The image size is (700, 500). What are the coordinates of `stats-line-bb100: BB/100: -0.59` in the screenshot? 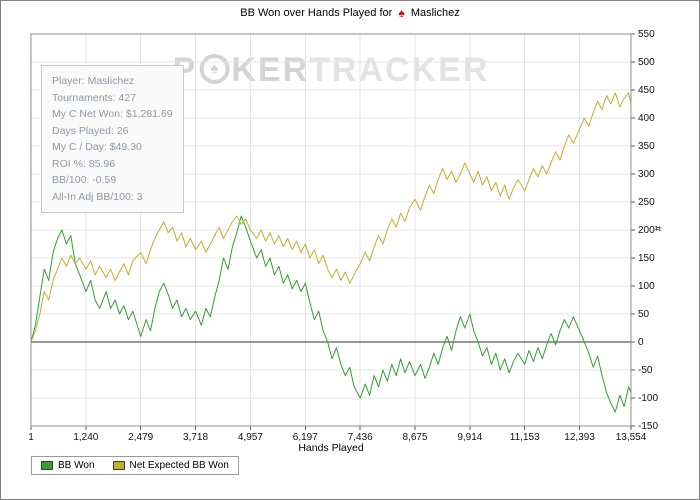 It's located at (84, 180).